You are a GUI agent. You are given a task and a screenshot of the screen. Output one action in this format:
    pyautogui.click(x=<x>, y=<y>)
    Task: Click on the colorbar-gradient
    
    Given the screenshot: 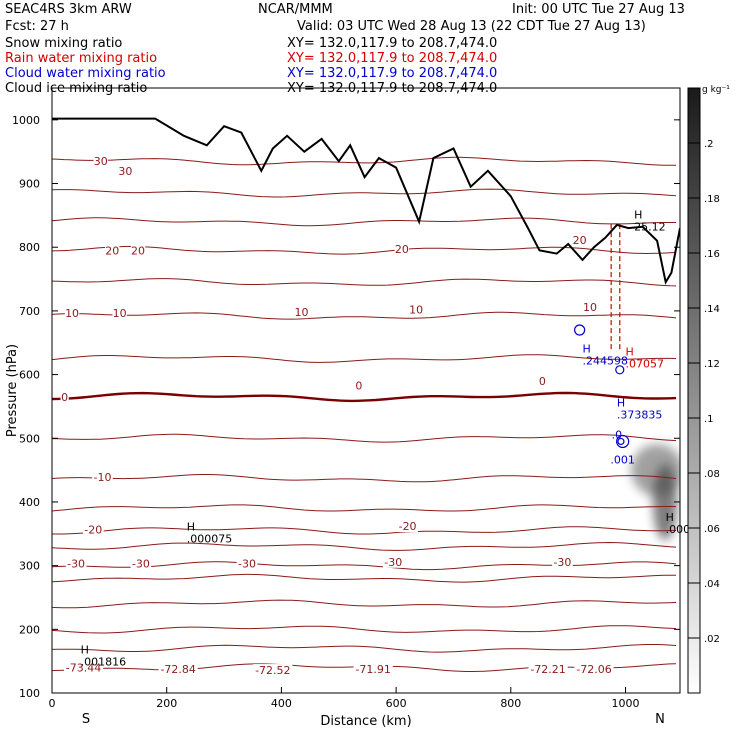 What is the action you would take?
    pyautogui.click(x=694, y=390)
    